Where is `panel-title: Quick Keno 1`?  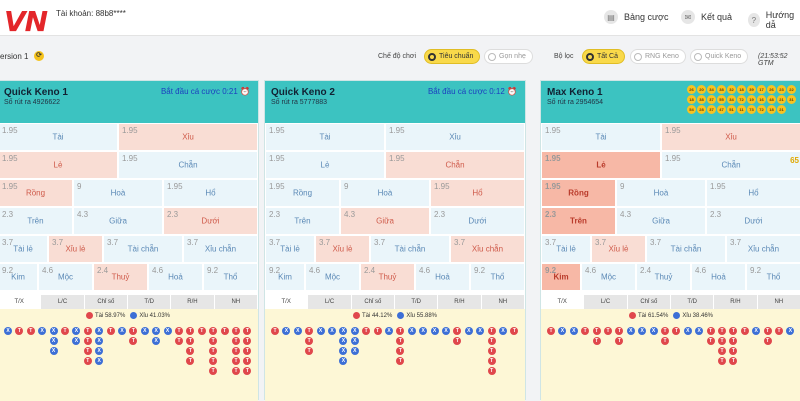
panel-title: Quick Keno 1 is located at coordinates (36, 92).